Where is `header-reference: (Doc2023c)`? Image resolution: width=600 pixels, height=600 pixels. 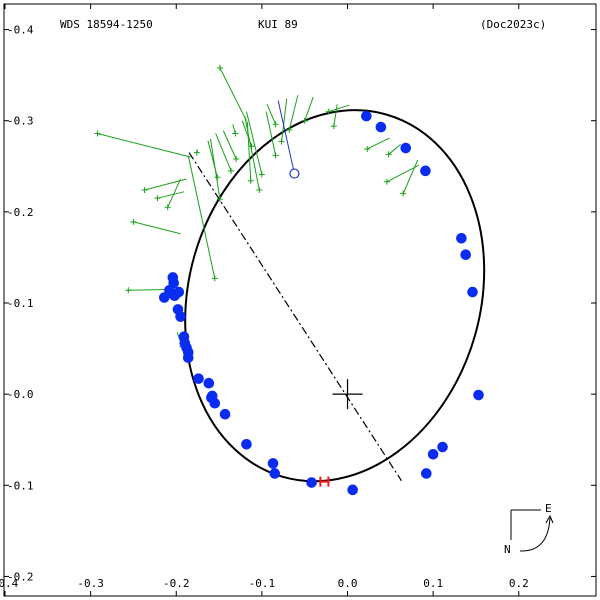
header-reference: (Doc2023c) is located at coordinates (513, 24).